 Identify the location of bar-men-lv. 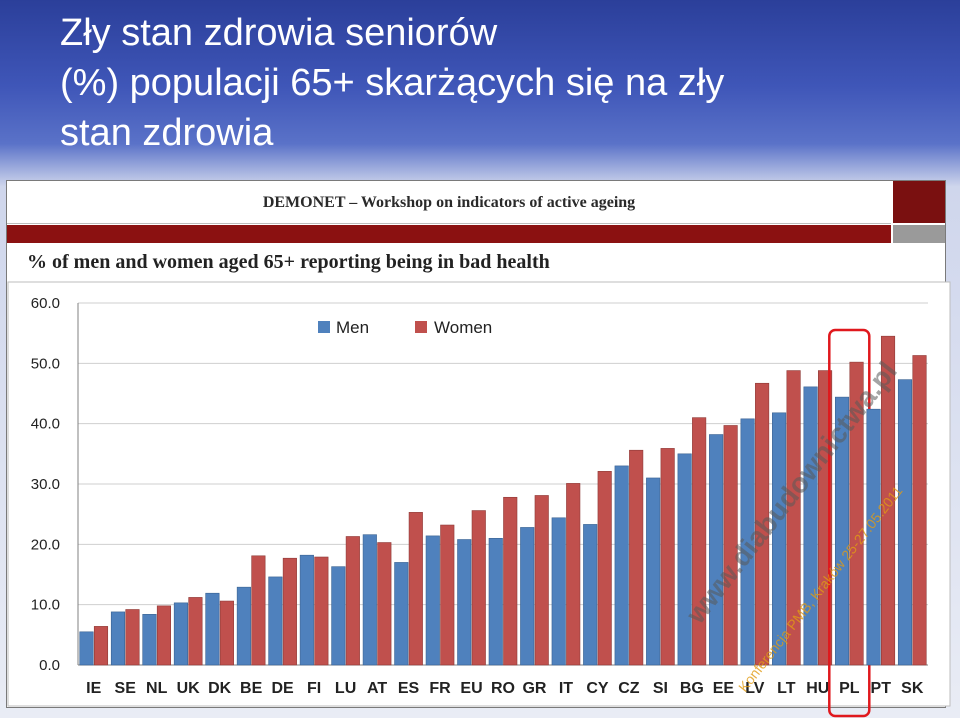
(747, 542).